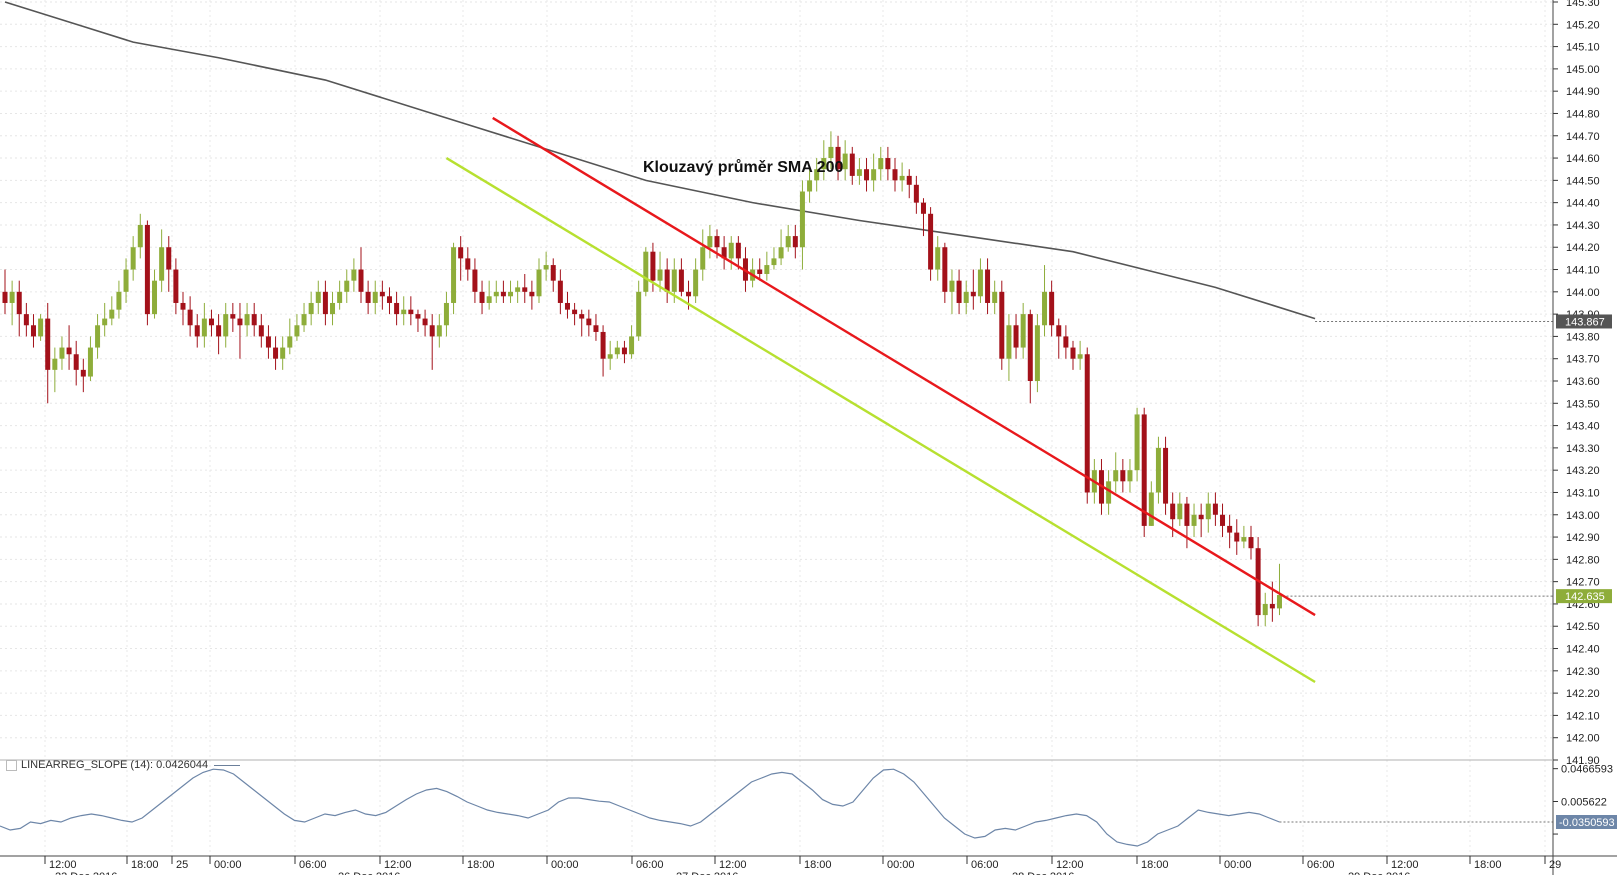  What do you see at coordinates (1583, 4) in the screenshot?
I see `y-tick-label: 145.30` at bounding box center [1583, 4].